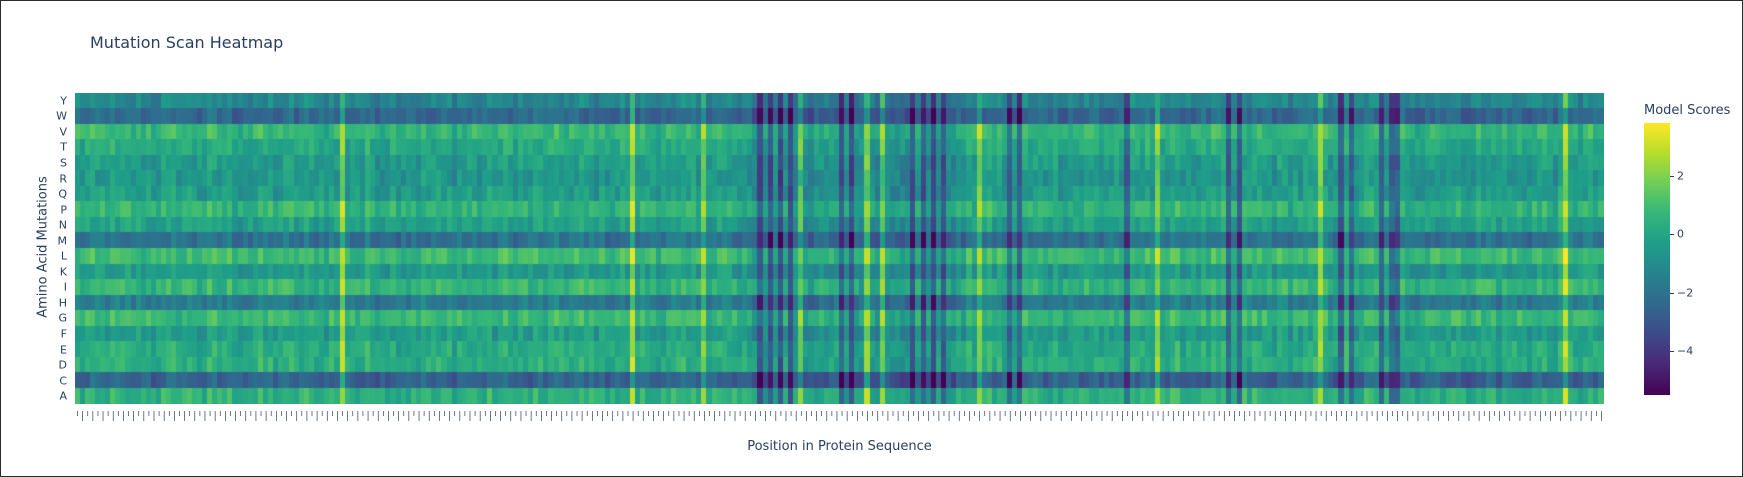 Image resolution: width=1743 pixels, height=477 pixels. What do you see at coordinates (839, 446) in the screenshot?
I see `x-axis-label: Position in Protein Sequence` at bounding box center [839, 446].